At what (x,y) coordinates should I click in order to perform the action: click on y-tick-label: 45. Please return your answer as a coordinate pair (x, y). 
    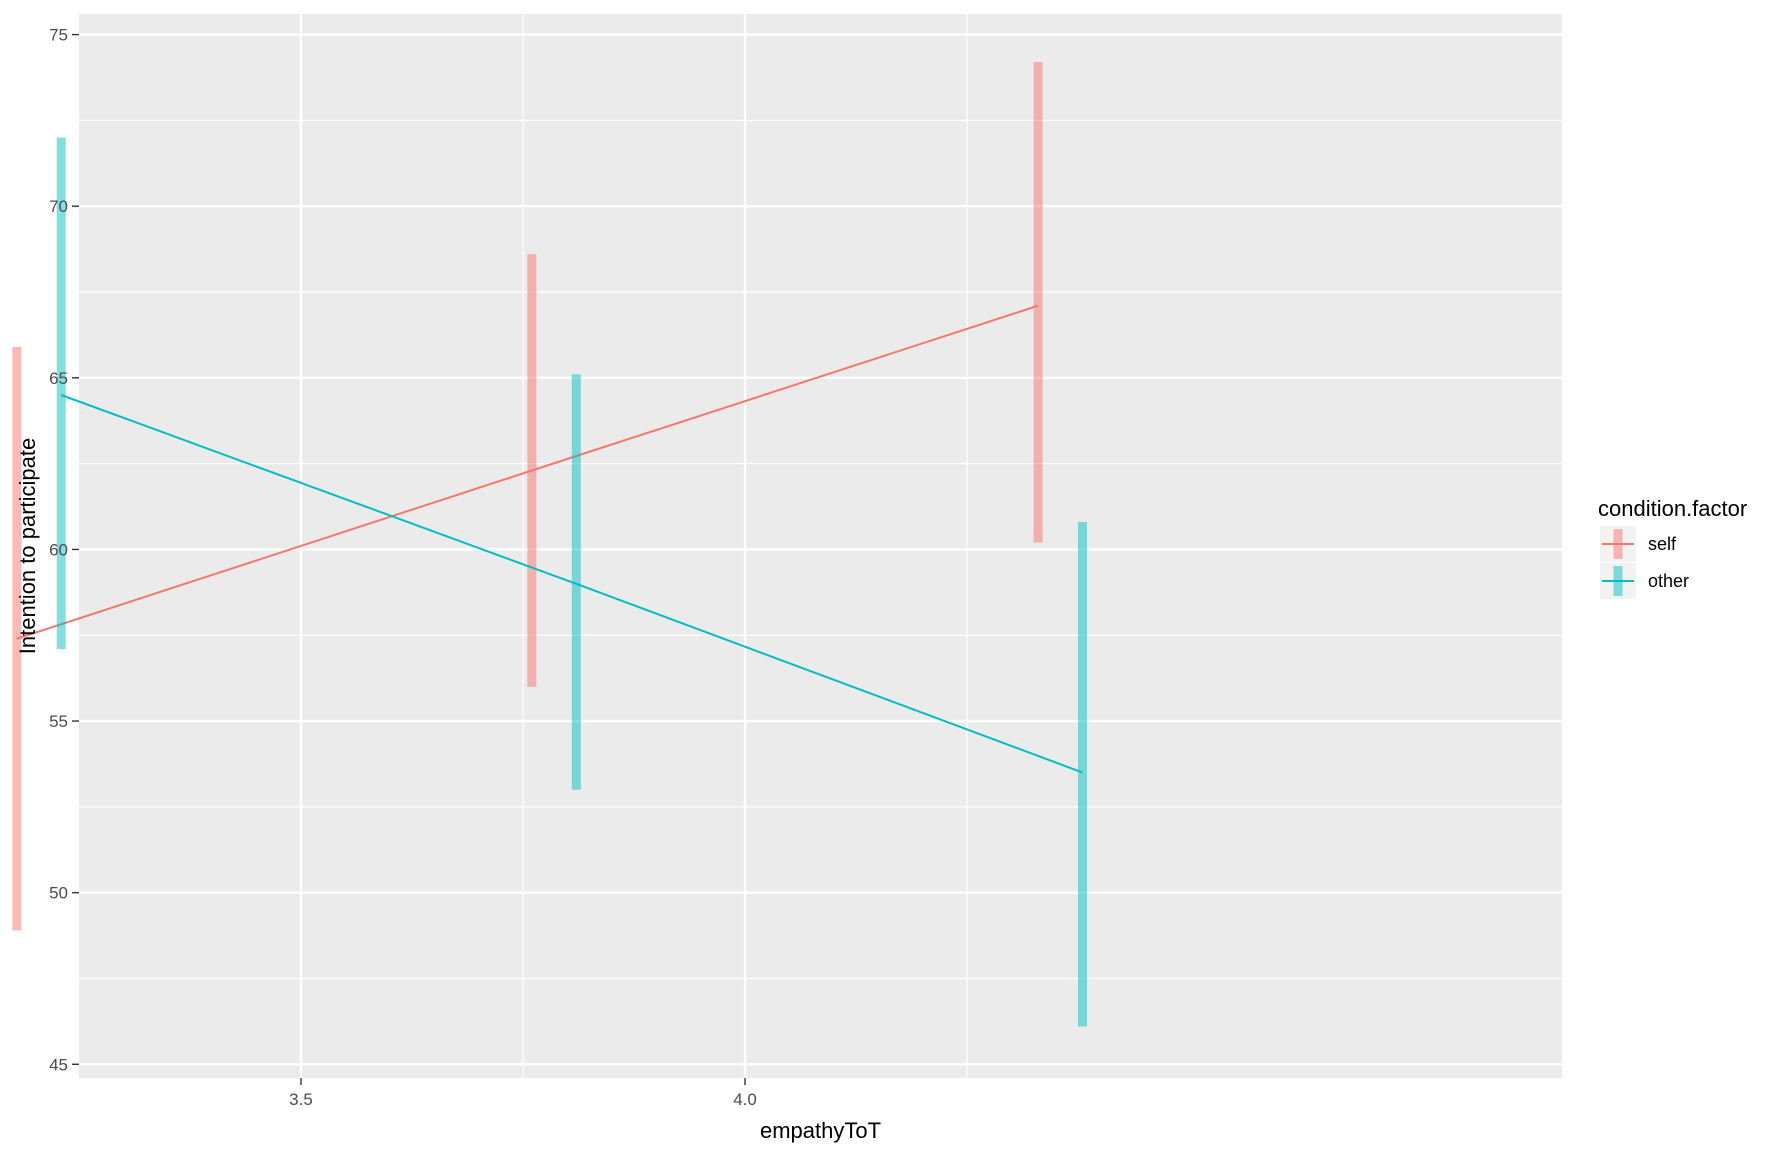
    Looking at the image, I should click on (58, 1064).